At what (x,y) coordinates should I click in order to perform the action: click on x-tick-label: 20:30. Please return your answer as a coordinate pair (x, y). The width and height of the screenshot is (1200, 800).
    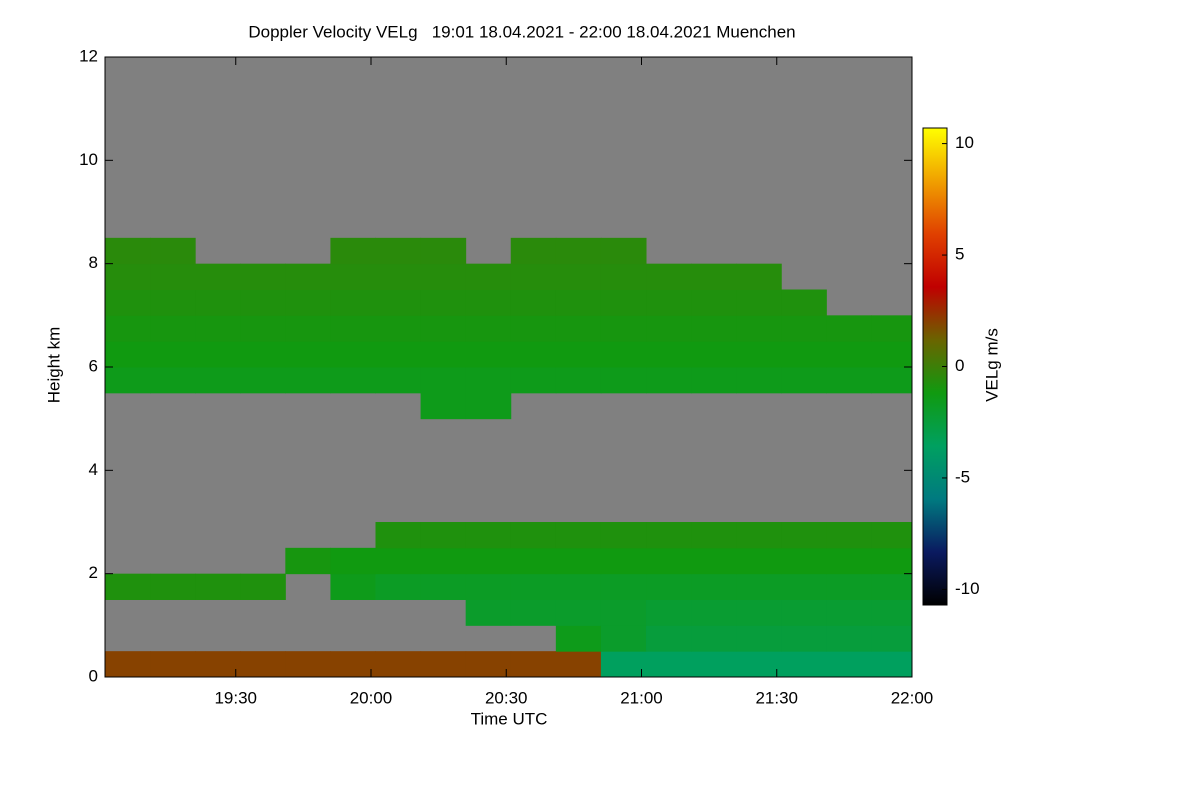
    Looking at the image, I should click on (506, 697).